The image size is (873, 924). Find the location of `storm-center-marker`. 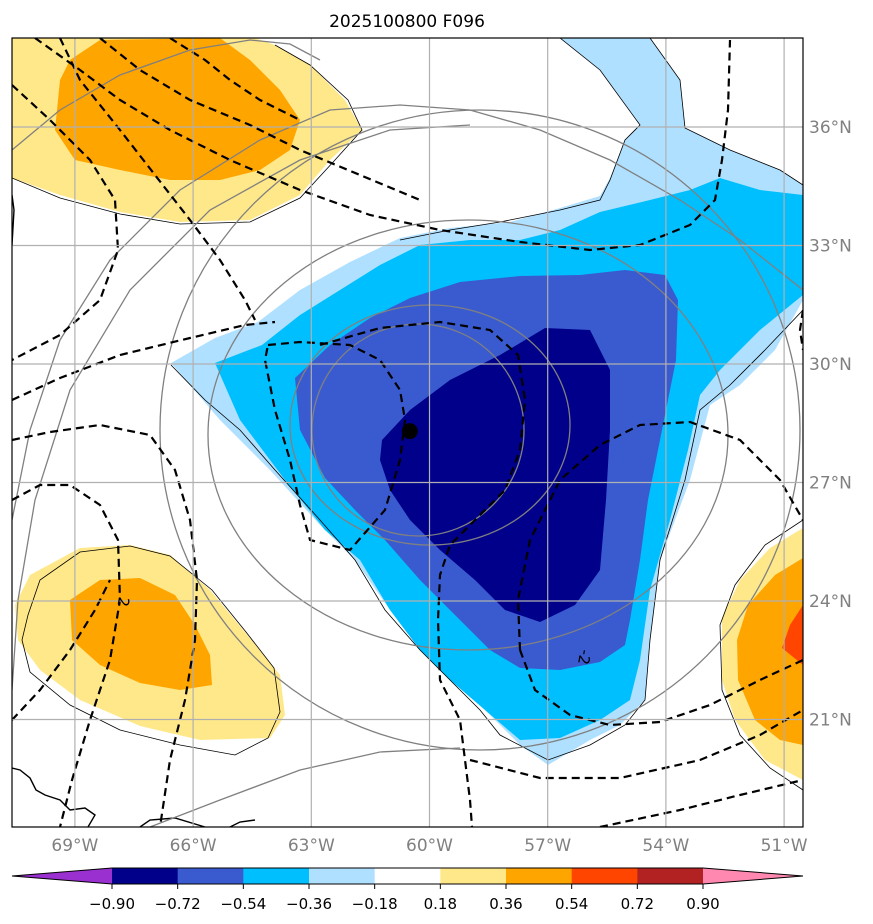

storm-center-marker is located at coordinates (409, 431).